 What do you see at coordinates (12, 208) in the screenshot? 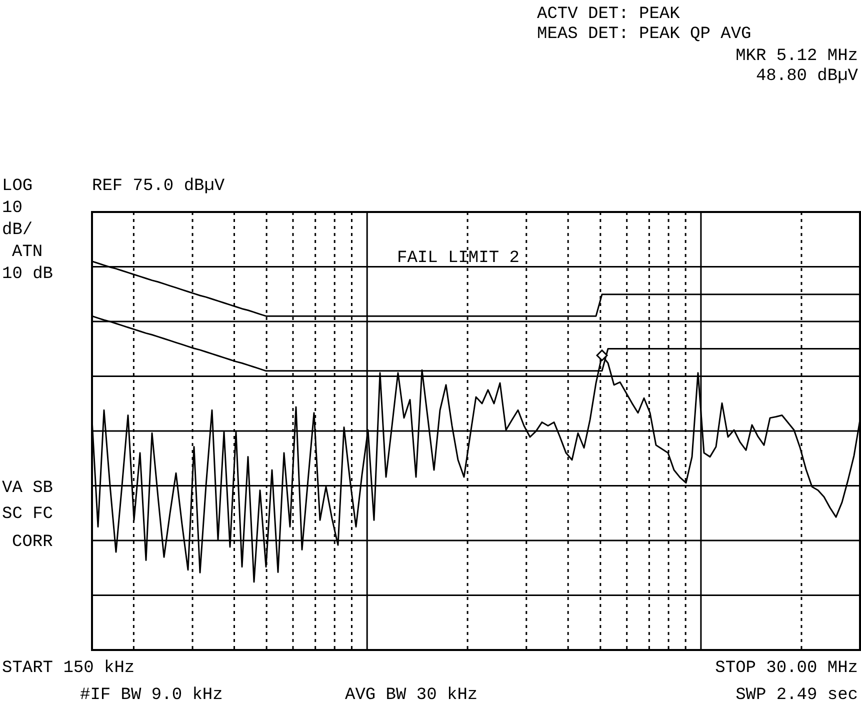
I see `text: 10` at bounding box center [12, 208].